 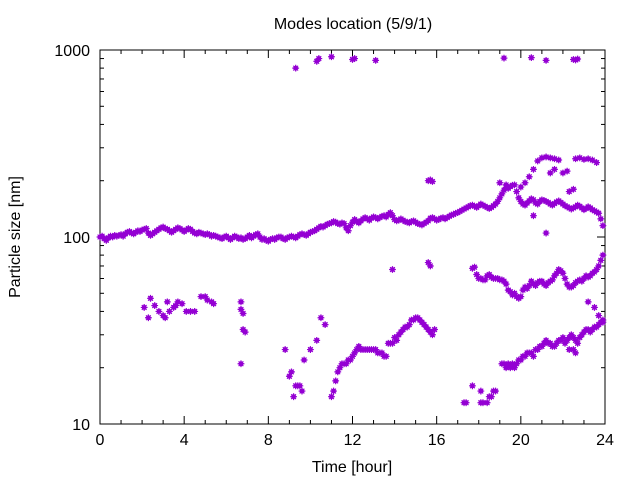 What do you see at coordinates (72, 51) in the screenshot?
I see `y-tick-label: 1000` at bounding box center [72, 51].